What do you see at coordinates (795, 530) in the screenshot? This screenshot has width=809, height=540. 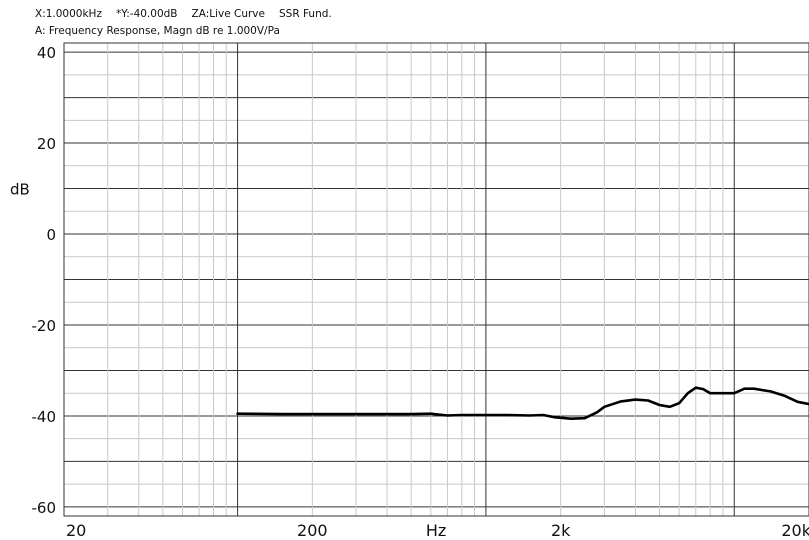 I see `x-tick-label: 20k` at bounding box center [795, 530].